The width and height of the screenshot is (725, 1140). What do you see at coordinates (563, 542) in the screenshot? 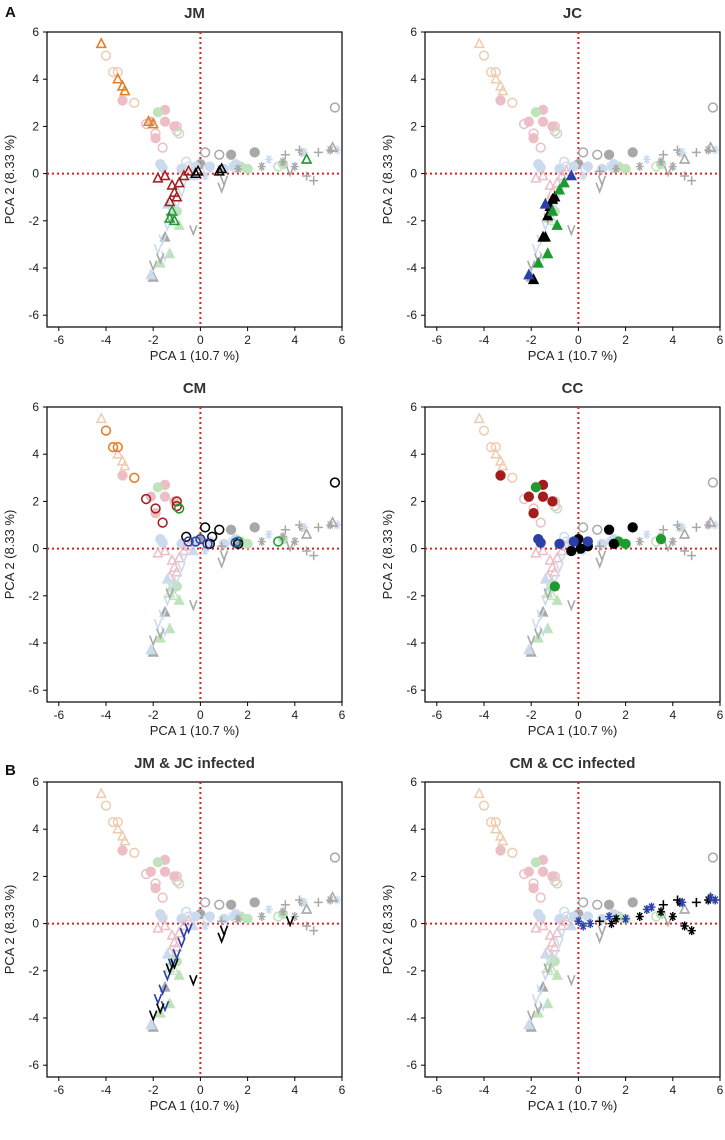
I see `series-blue-dots` at bounding box center [563, 542].